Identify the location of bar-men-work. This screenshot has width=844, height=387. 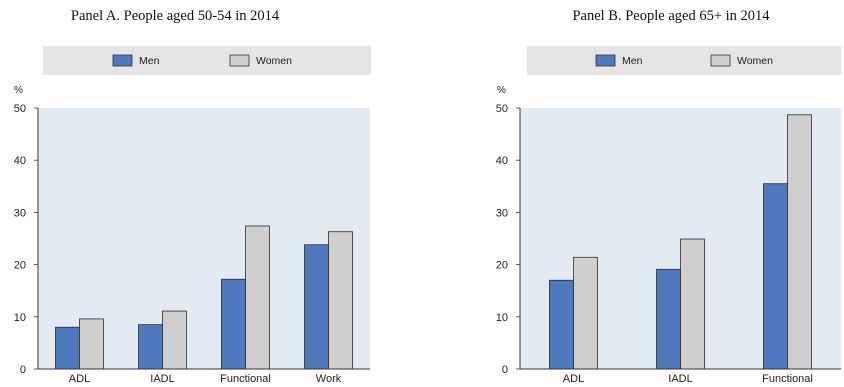
(316, 307).